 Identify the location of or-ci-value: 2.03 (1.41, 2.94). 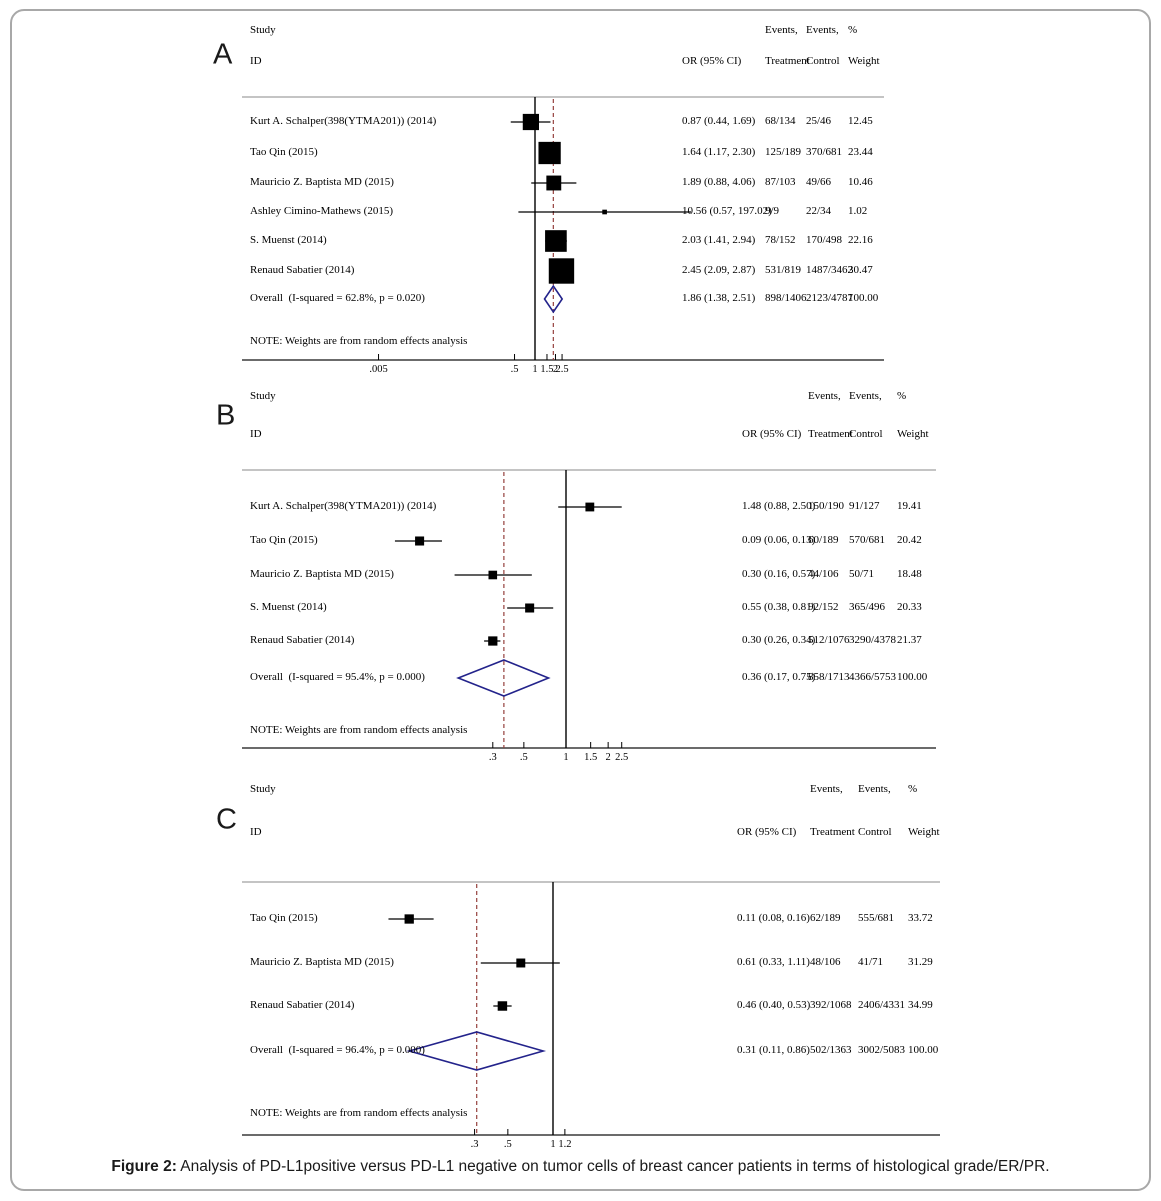
(719, 239).